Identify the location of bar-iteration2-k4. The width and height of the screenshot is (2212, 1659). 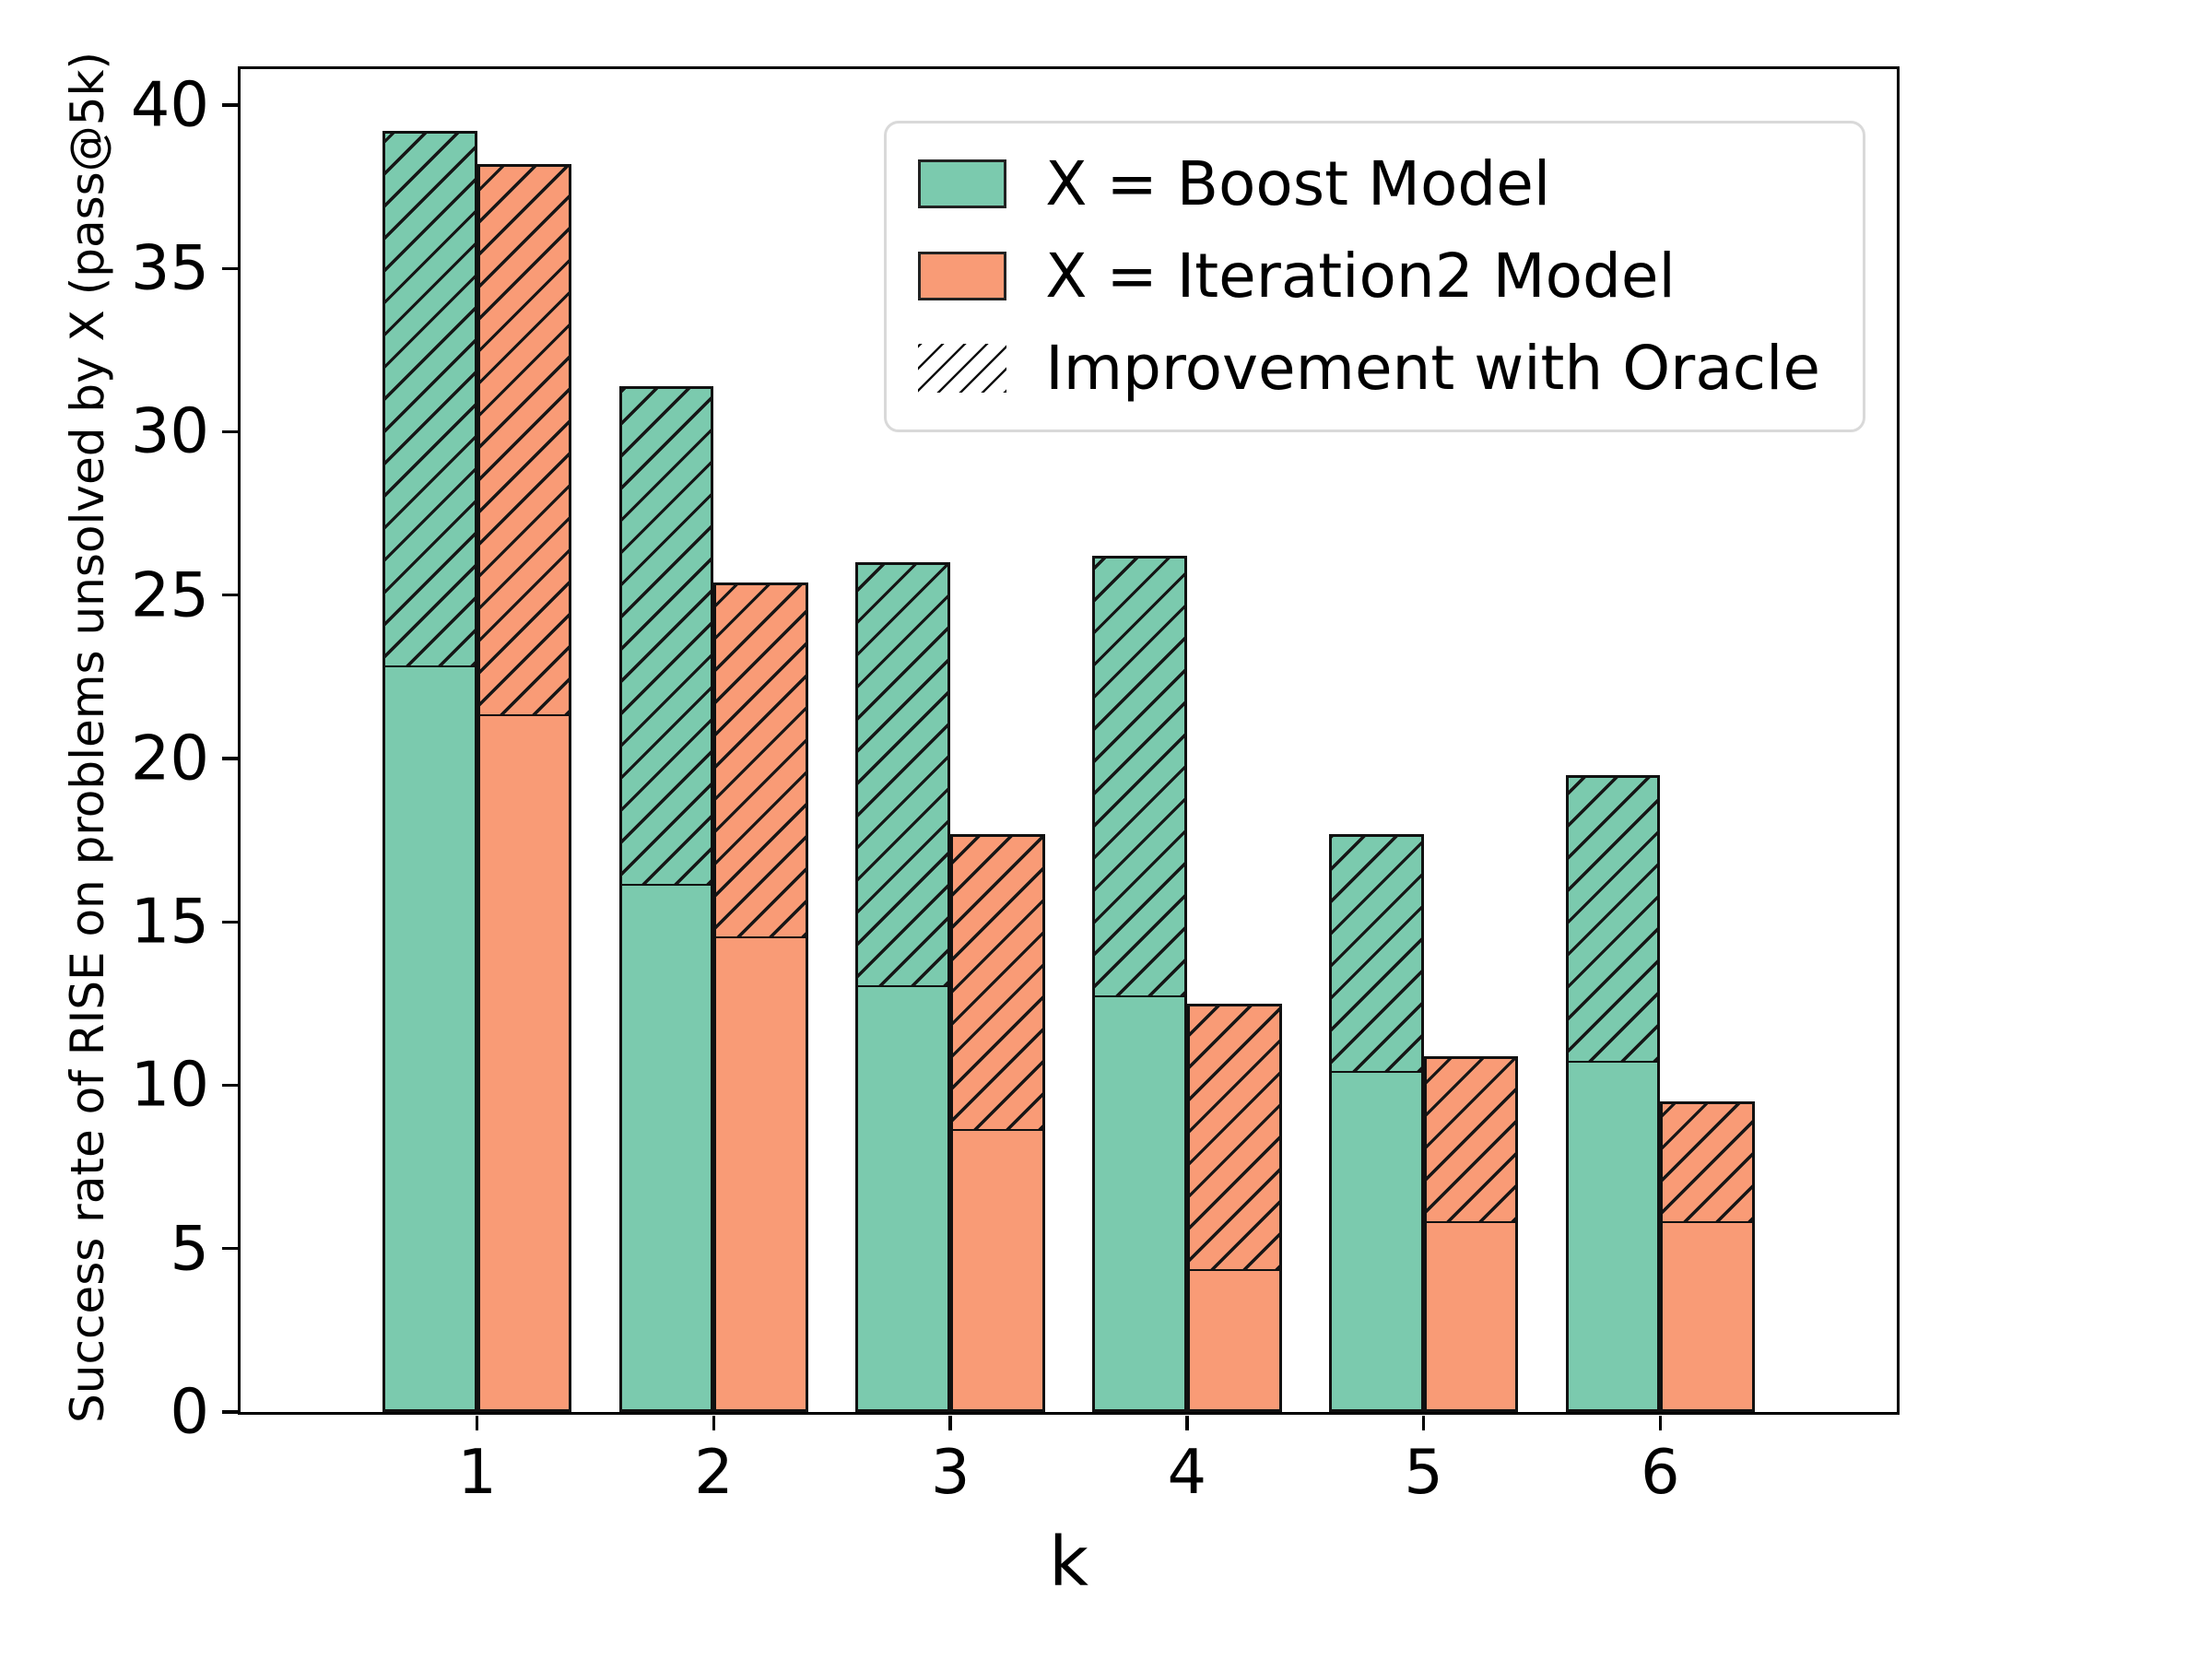
(1234, 1207).